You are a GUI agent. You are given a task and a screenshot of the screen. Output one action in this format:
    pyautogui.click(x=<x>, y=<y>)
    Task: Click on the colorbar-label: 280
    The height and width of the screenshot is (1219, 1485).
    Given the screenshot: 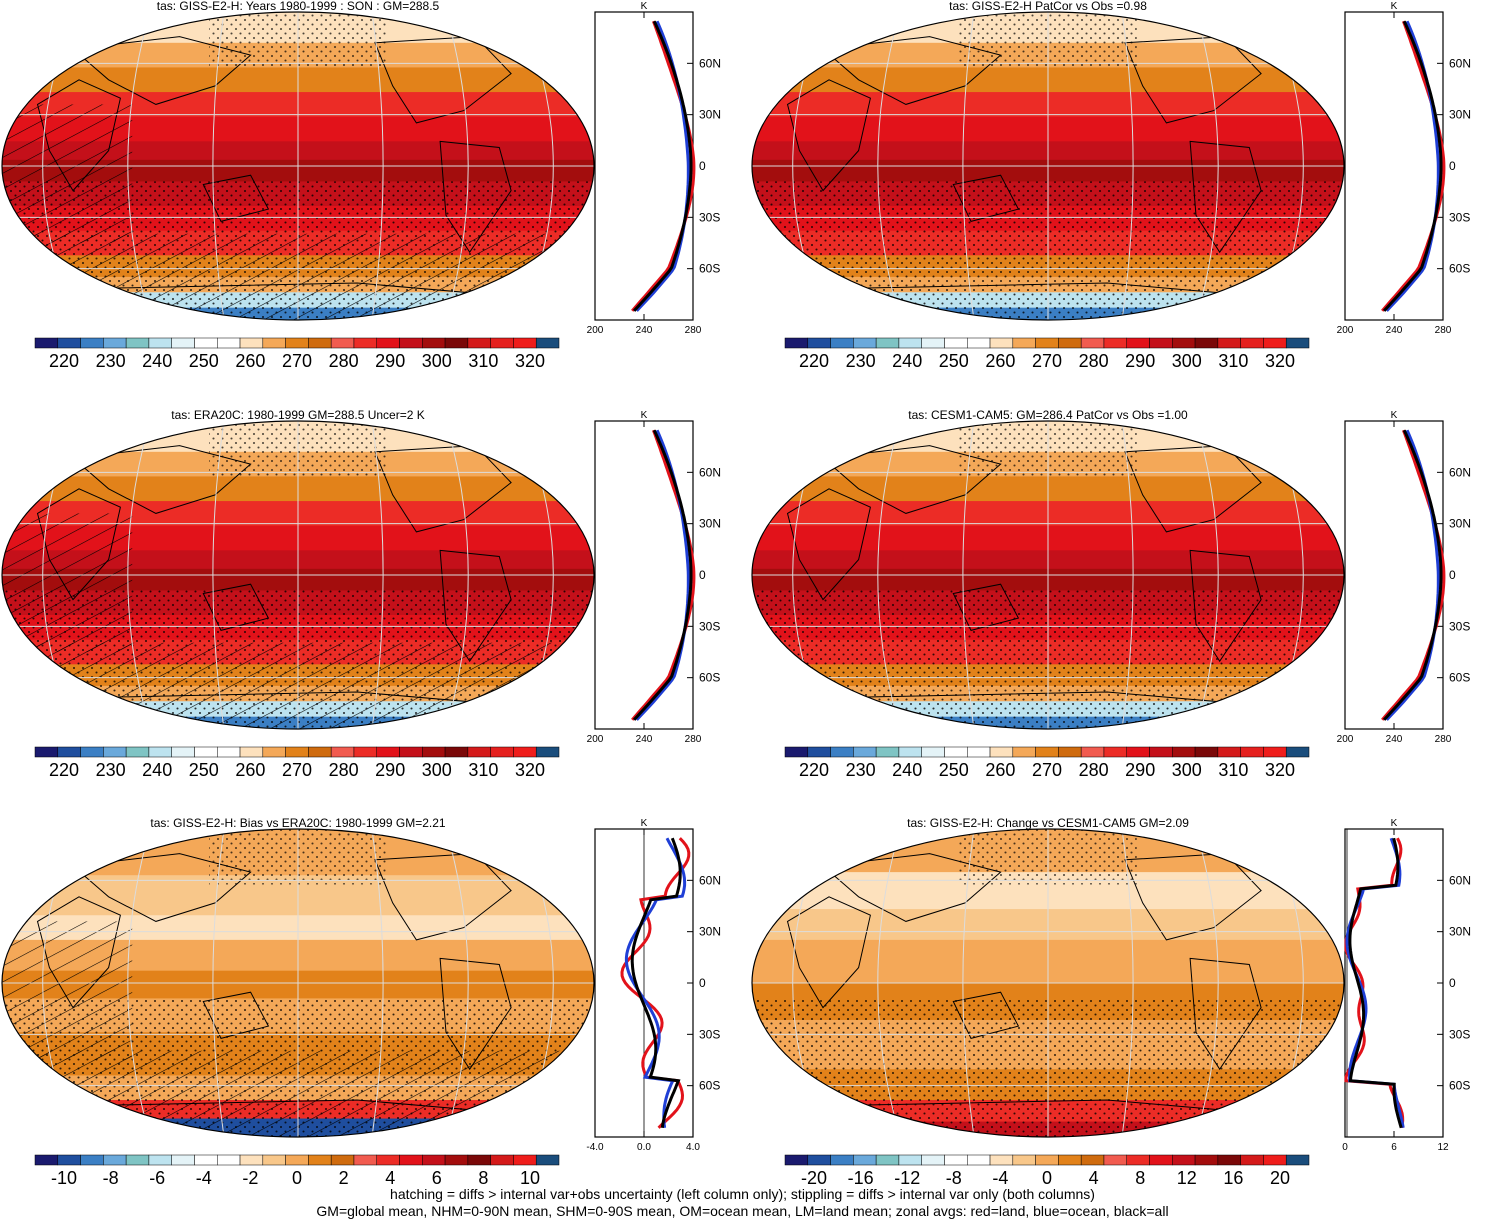 What is the action you would take?
    pyautogui.click(x=1094, y=361)
    